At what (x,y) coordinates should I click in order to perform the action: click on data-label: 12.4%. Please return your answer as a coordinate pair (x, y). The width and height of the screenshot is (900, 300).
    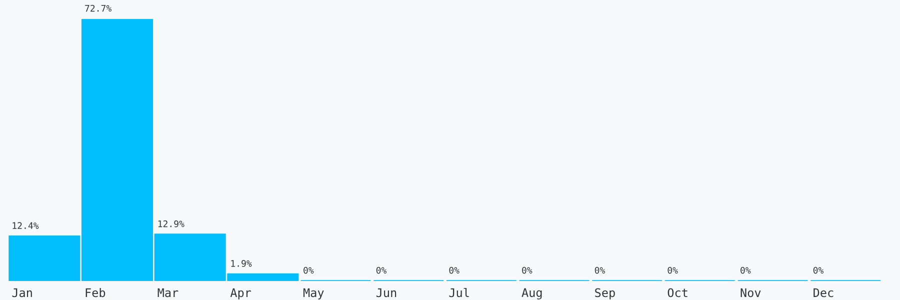
    Looking at the image, I should click on (25, 225).